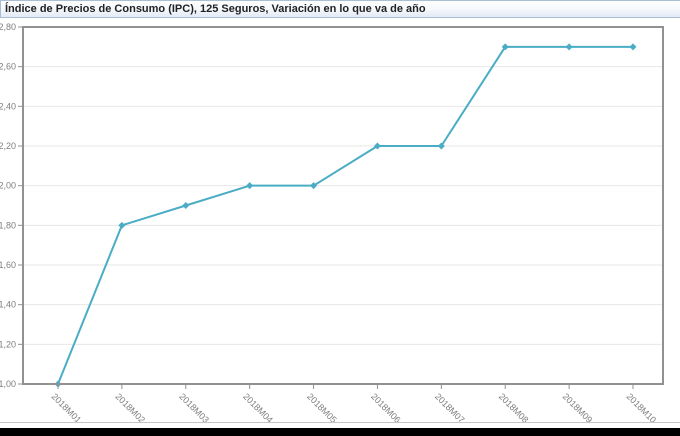 The image size is (680, 436). What do you see at coordinates (8, 146) in the screenshot?
I see `y-axis-label: 2,20` at bounding box center [8, 146].